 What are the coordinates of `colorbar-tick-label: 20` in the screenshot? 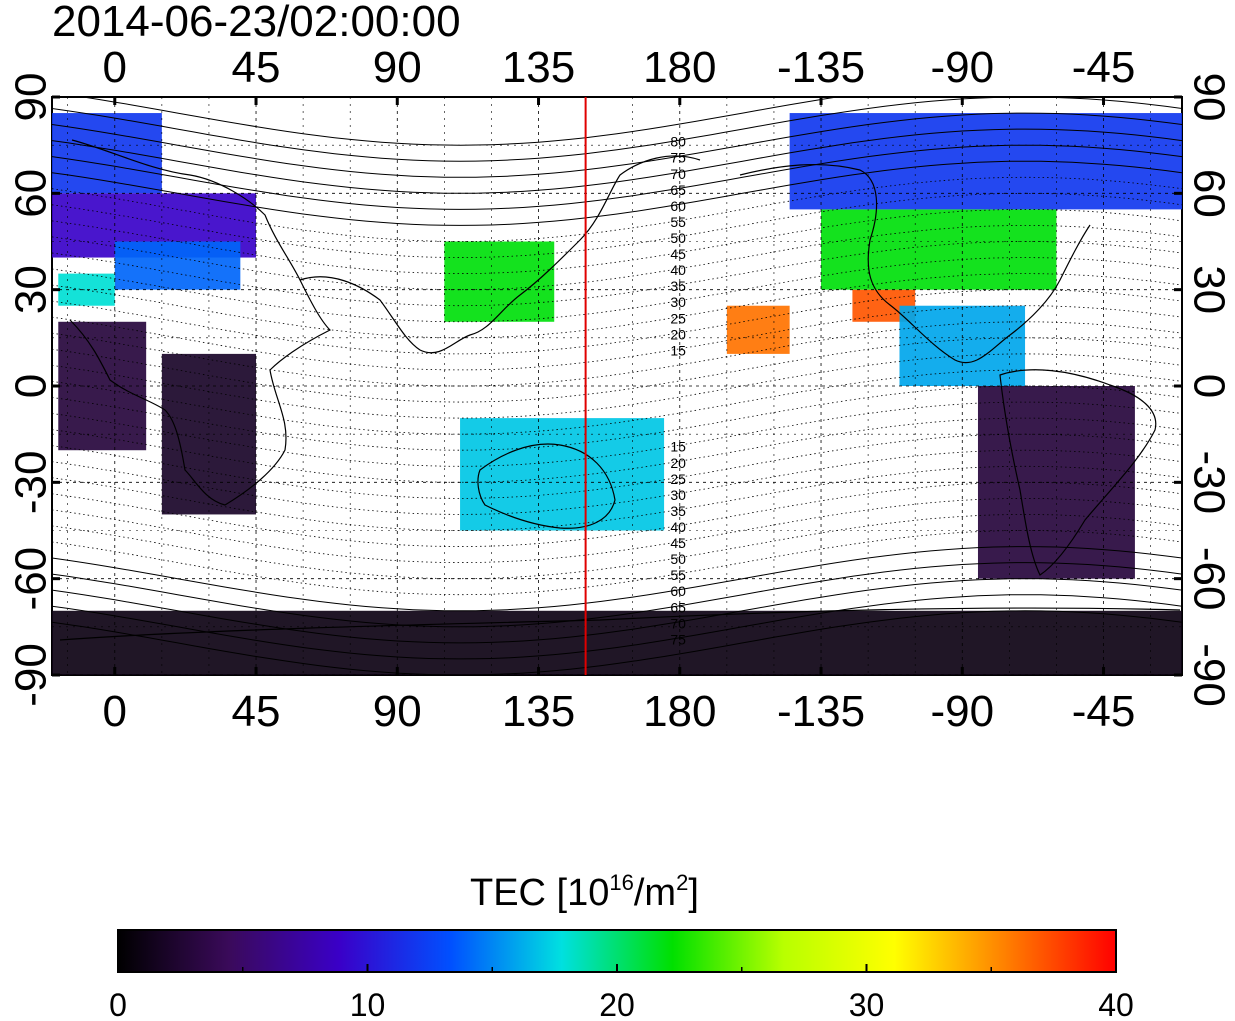 It's located at (617, 1004).